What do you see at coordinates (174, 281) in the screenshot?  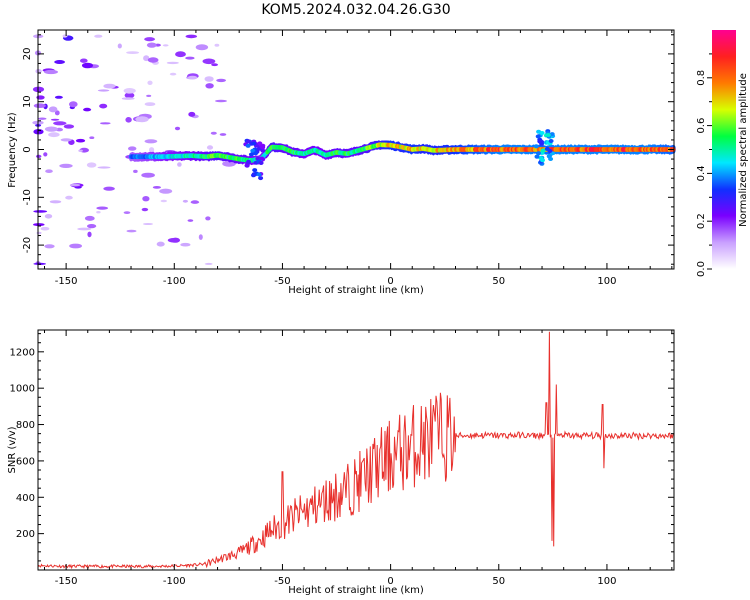 I see `x-tick-label: -100` at bounding box center [174, 281].